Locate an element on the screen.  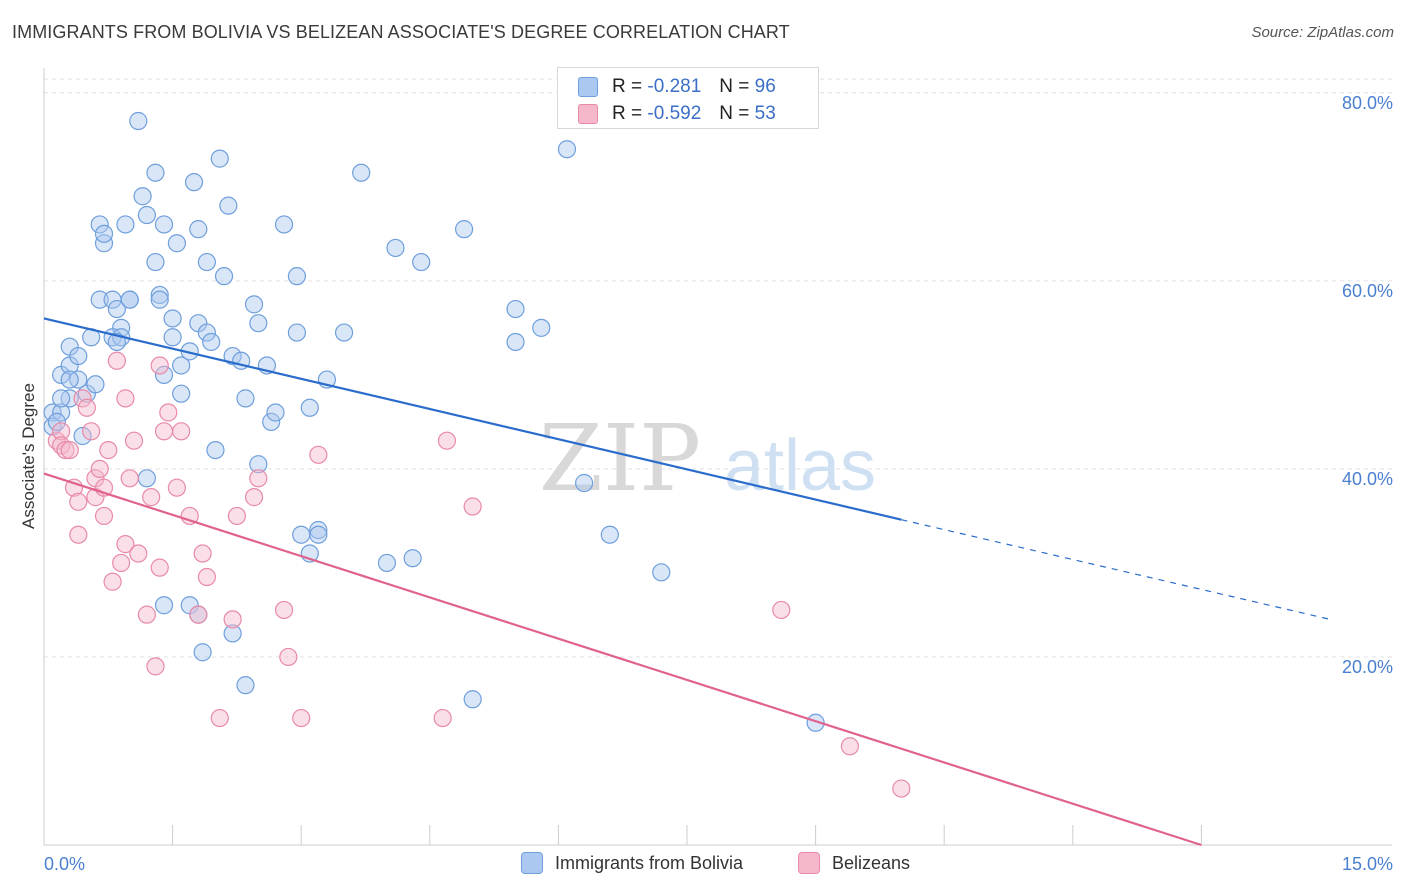
legend-row-belizeans: R = -0.592 N = 53 is located at coordinates (677, 114).